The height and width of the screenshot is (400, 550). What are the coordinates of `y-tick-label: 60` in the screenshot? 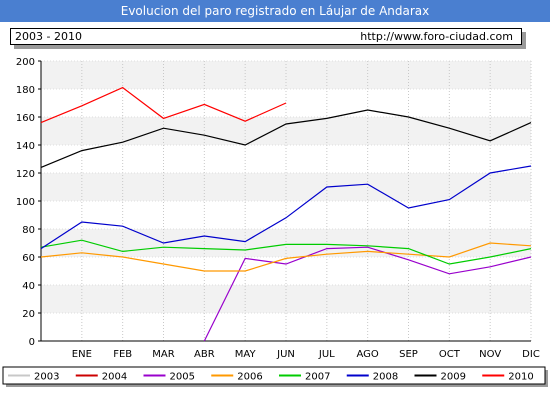 It's located at (28, 258).